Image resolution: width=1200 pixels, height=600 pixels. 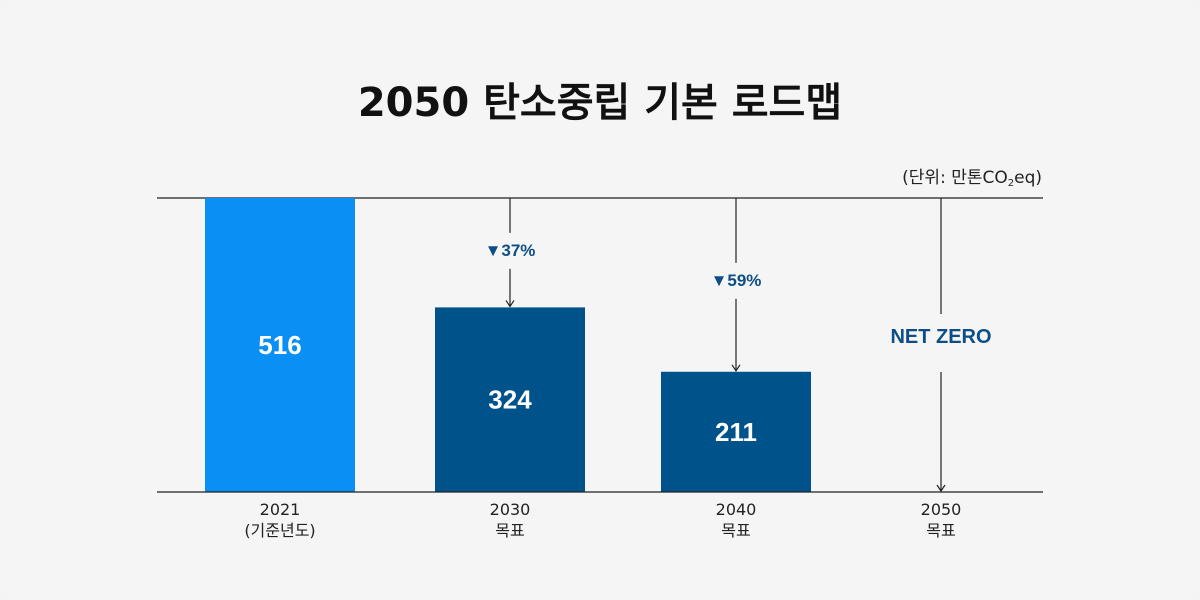 I want to click on unit-subscript: 2, so click(x=1011, y=183).